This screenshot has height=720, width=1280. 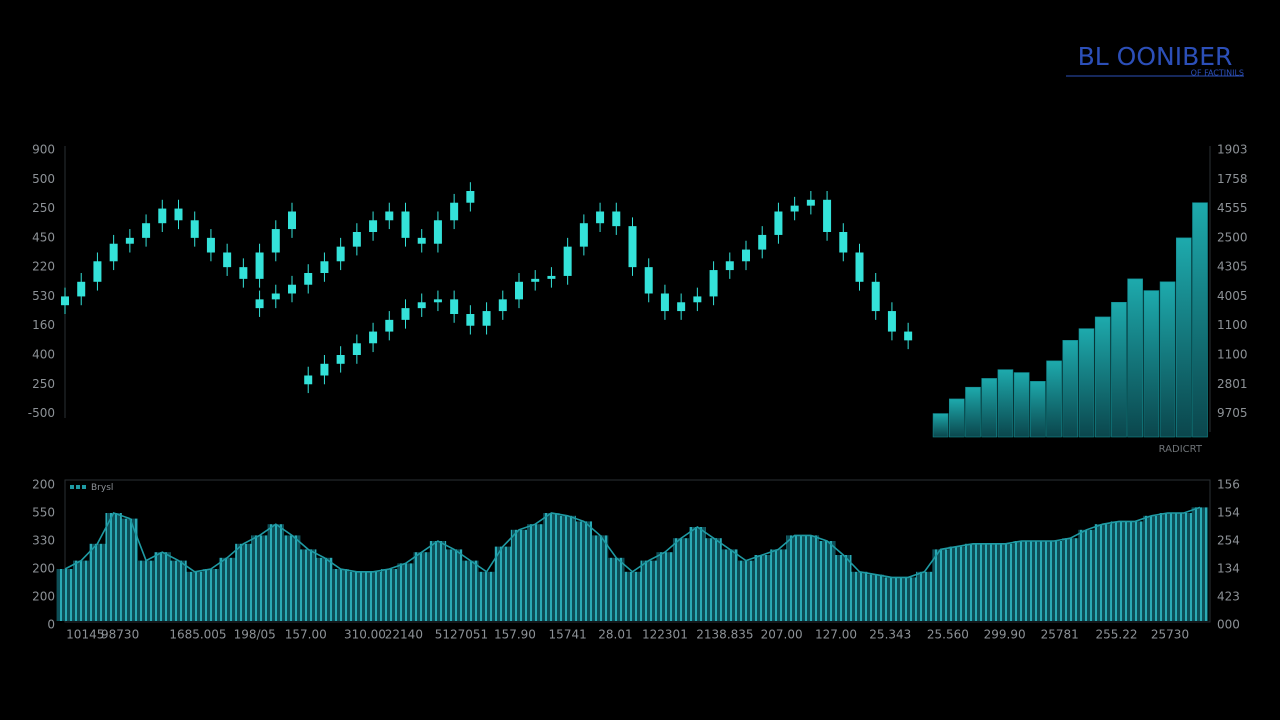 I want to click on y-tick-label: -500, so click(x=41, y=413).